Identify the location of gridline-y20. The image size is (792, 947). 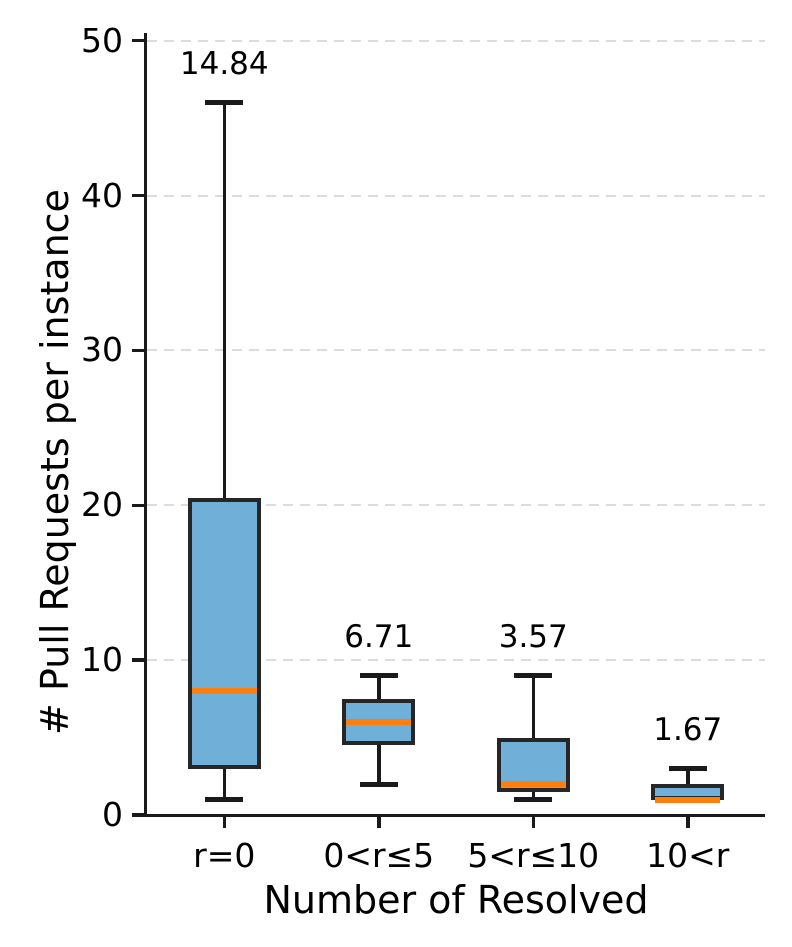
(456, 505).